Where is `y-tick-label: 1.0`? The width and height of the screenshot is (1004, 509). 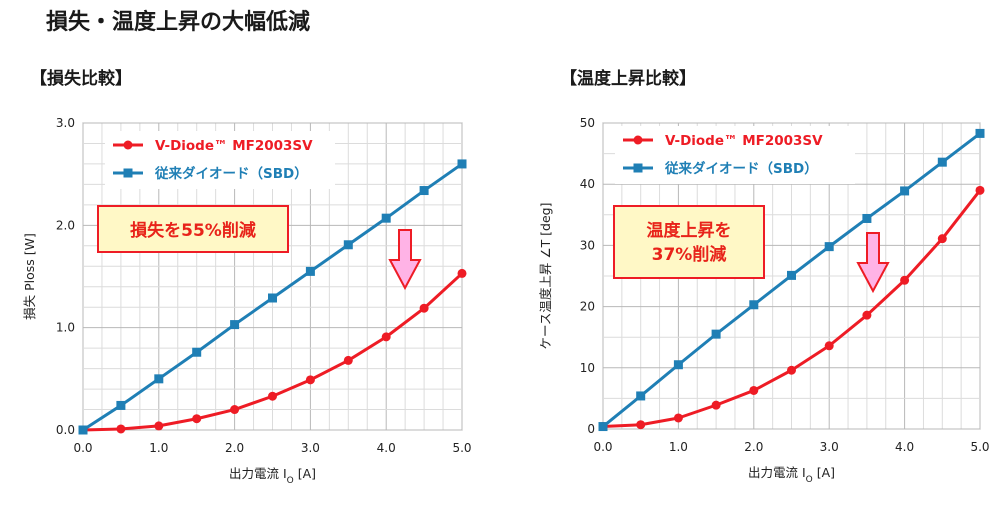
y-tick-label: 1.0 is located at coordinates (65, 328).